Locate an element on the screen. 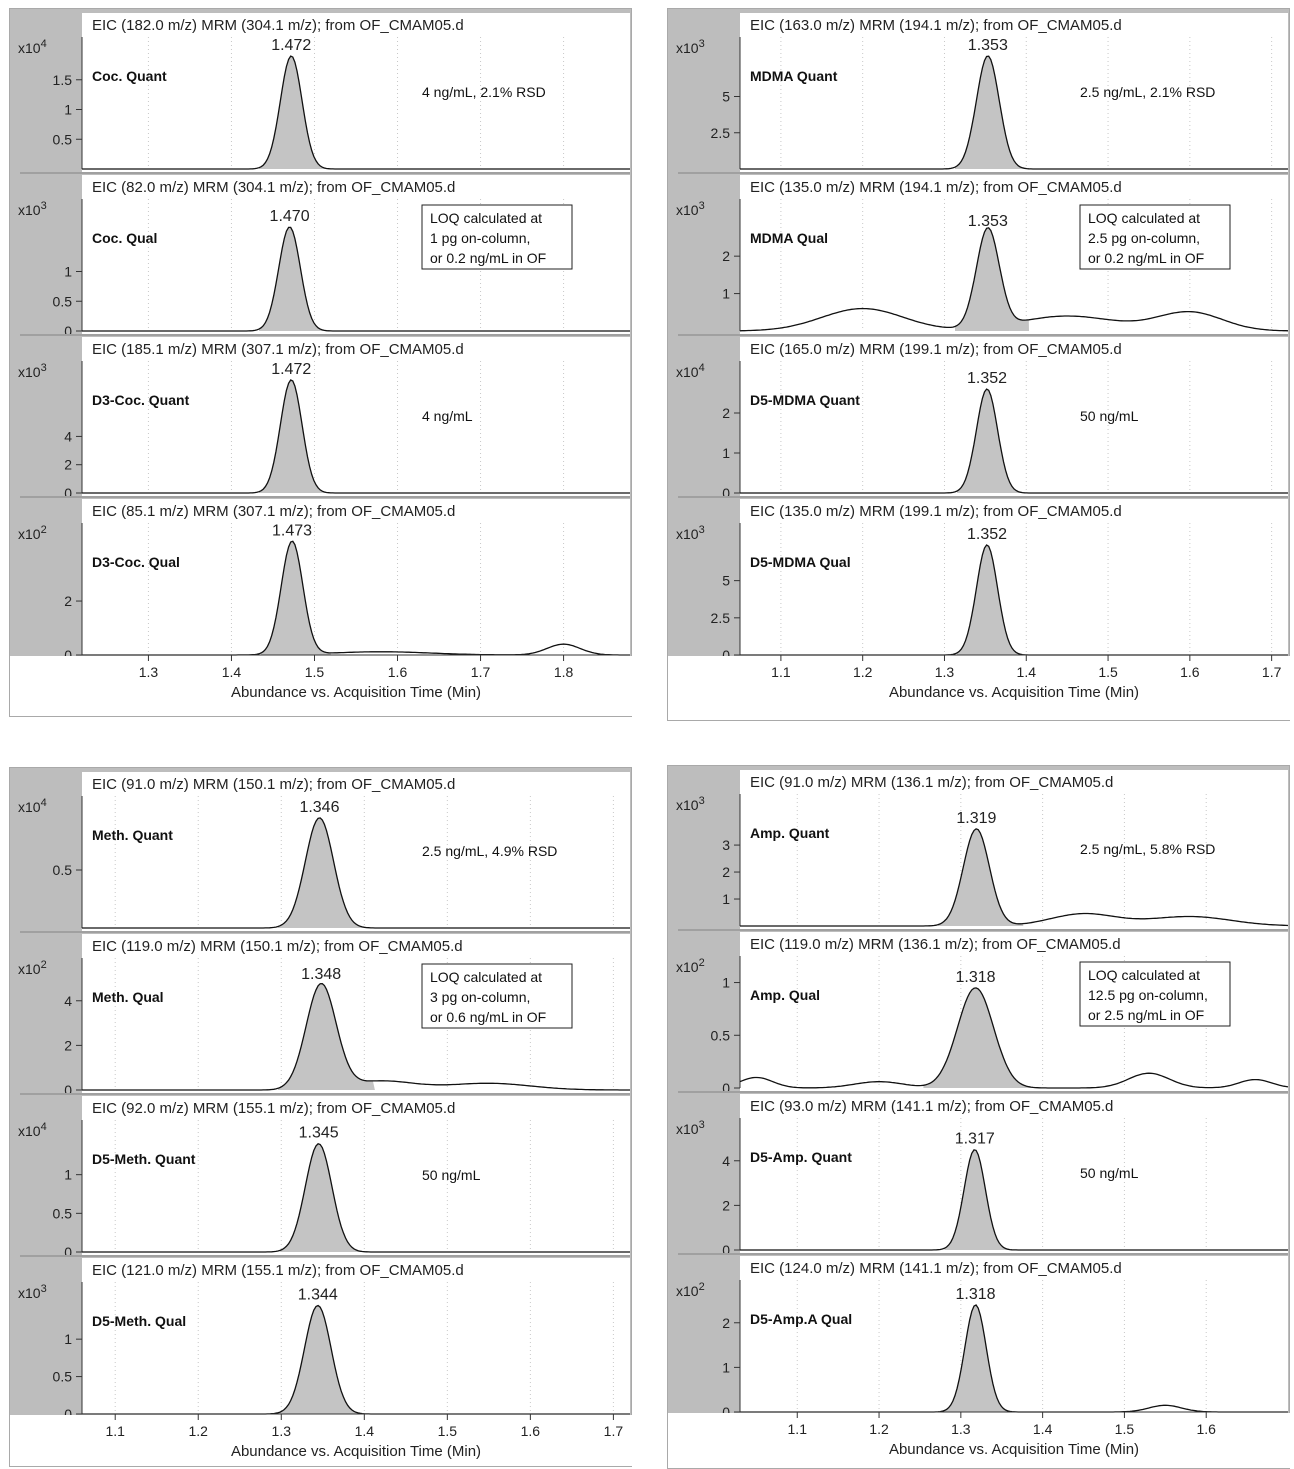 This screenshot has width=1294, height=1469. peak-retention-label: 1.473 is located at coordinates (292, 531).